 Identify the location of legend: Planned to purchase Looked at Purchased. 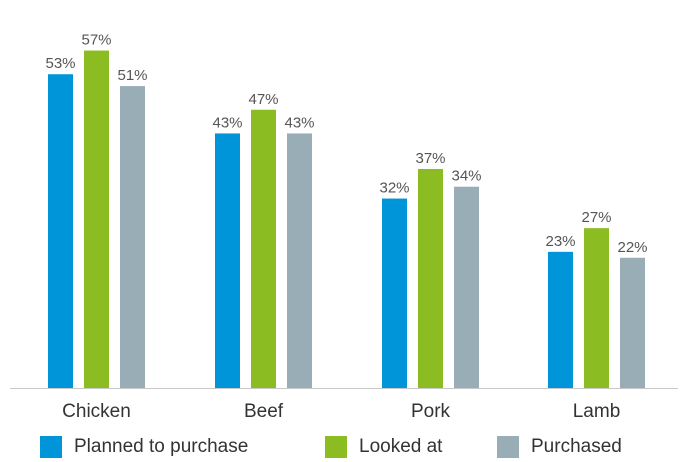
(344, 447).